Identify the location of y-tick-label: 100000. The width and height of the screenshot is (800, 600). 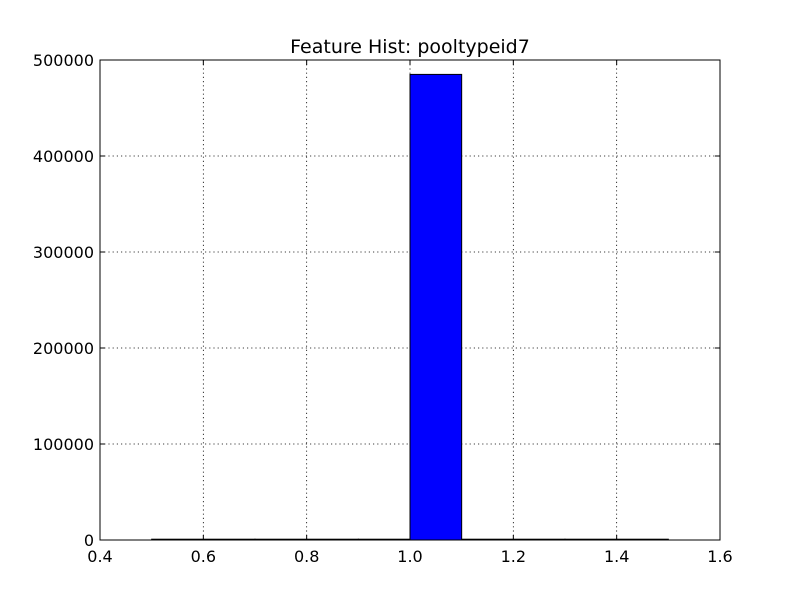
(63, 444).